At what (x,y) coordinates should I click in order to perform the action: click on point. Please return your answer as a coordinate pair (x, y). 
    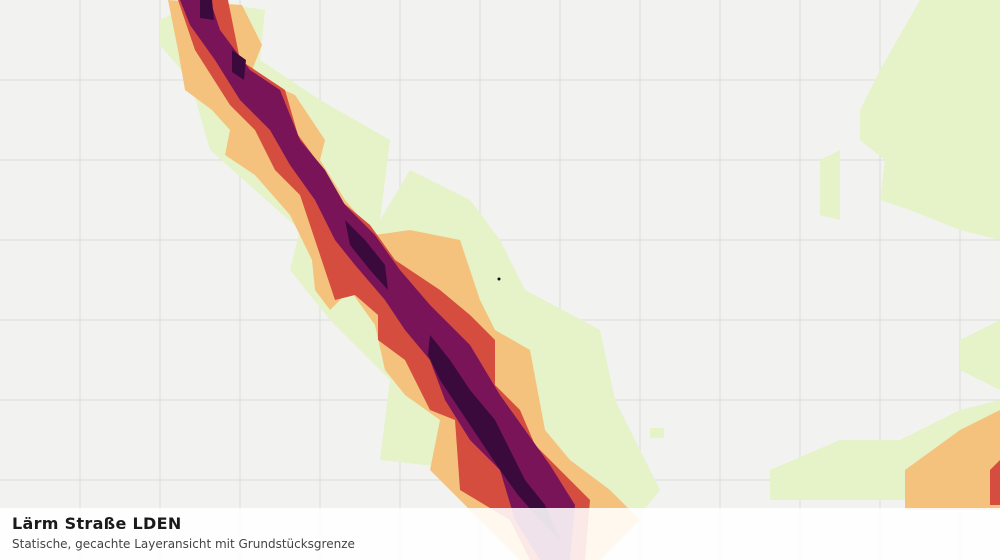
    Looking at the image, I should click on (499, 279).